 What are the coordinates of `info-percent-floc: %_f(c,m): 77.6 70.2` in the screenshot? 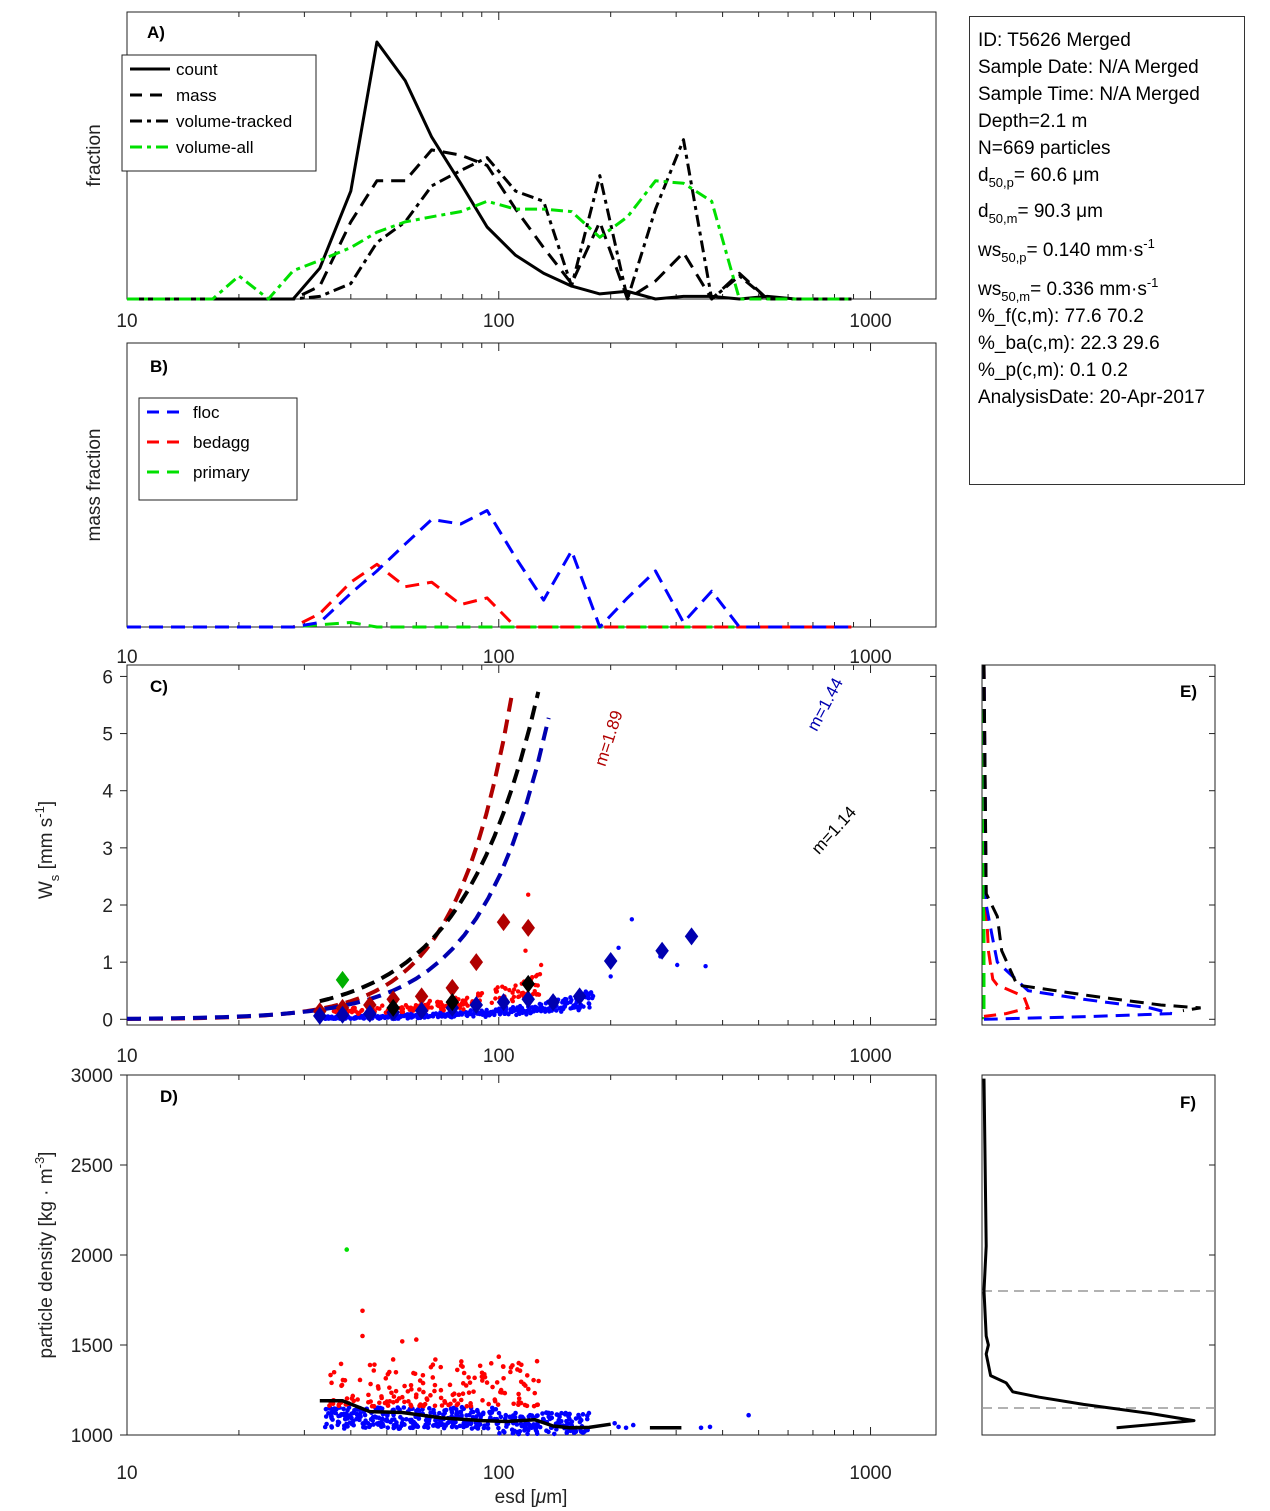 It's located at (1061, 316).